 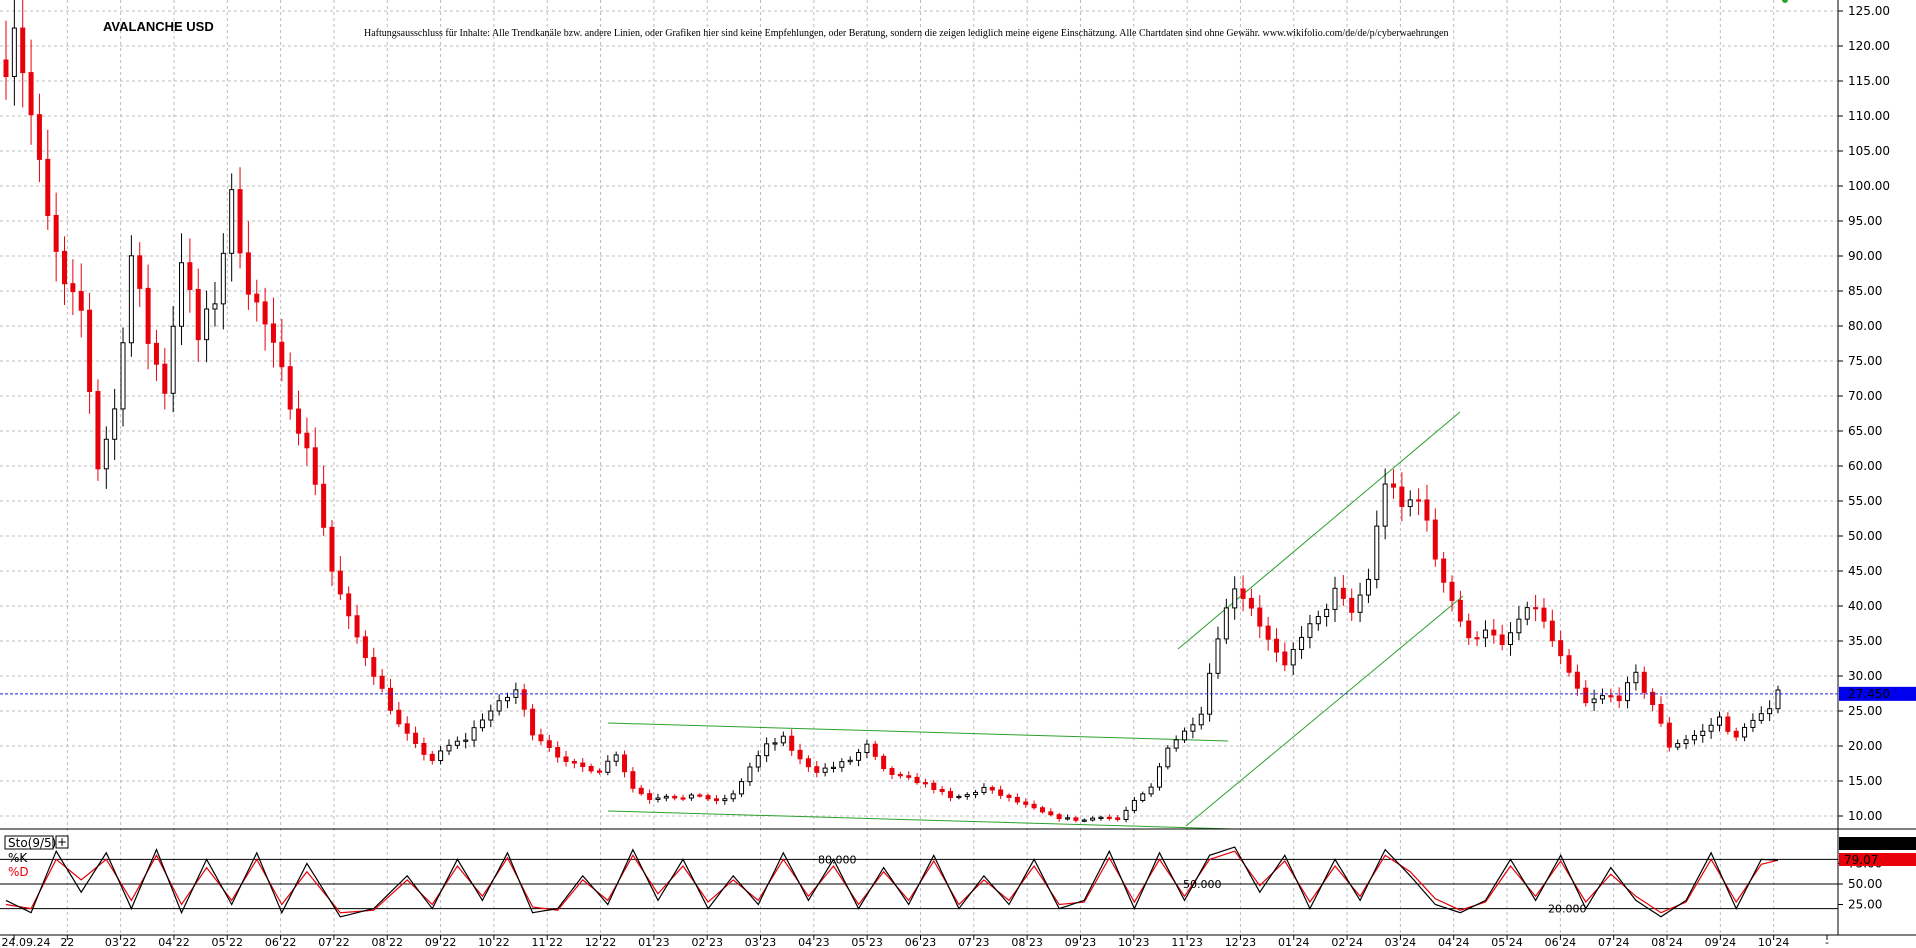 What do you see at coordinates (334, 942) in the screenshot?
I see `x-tick-label: 07 22` at bounding box center [334, 942].